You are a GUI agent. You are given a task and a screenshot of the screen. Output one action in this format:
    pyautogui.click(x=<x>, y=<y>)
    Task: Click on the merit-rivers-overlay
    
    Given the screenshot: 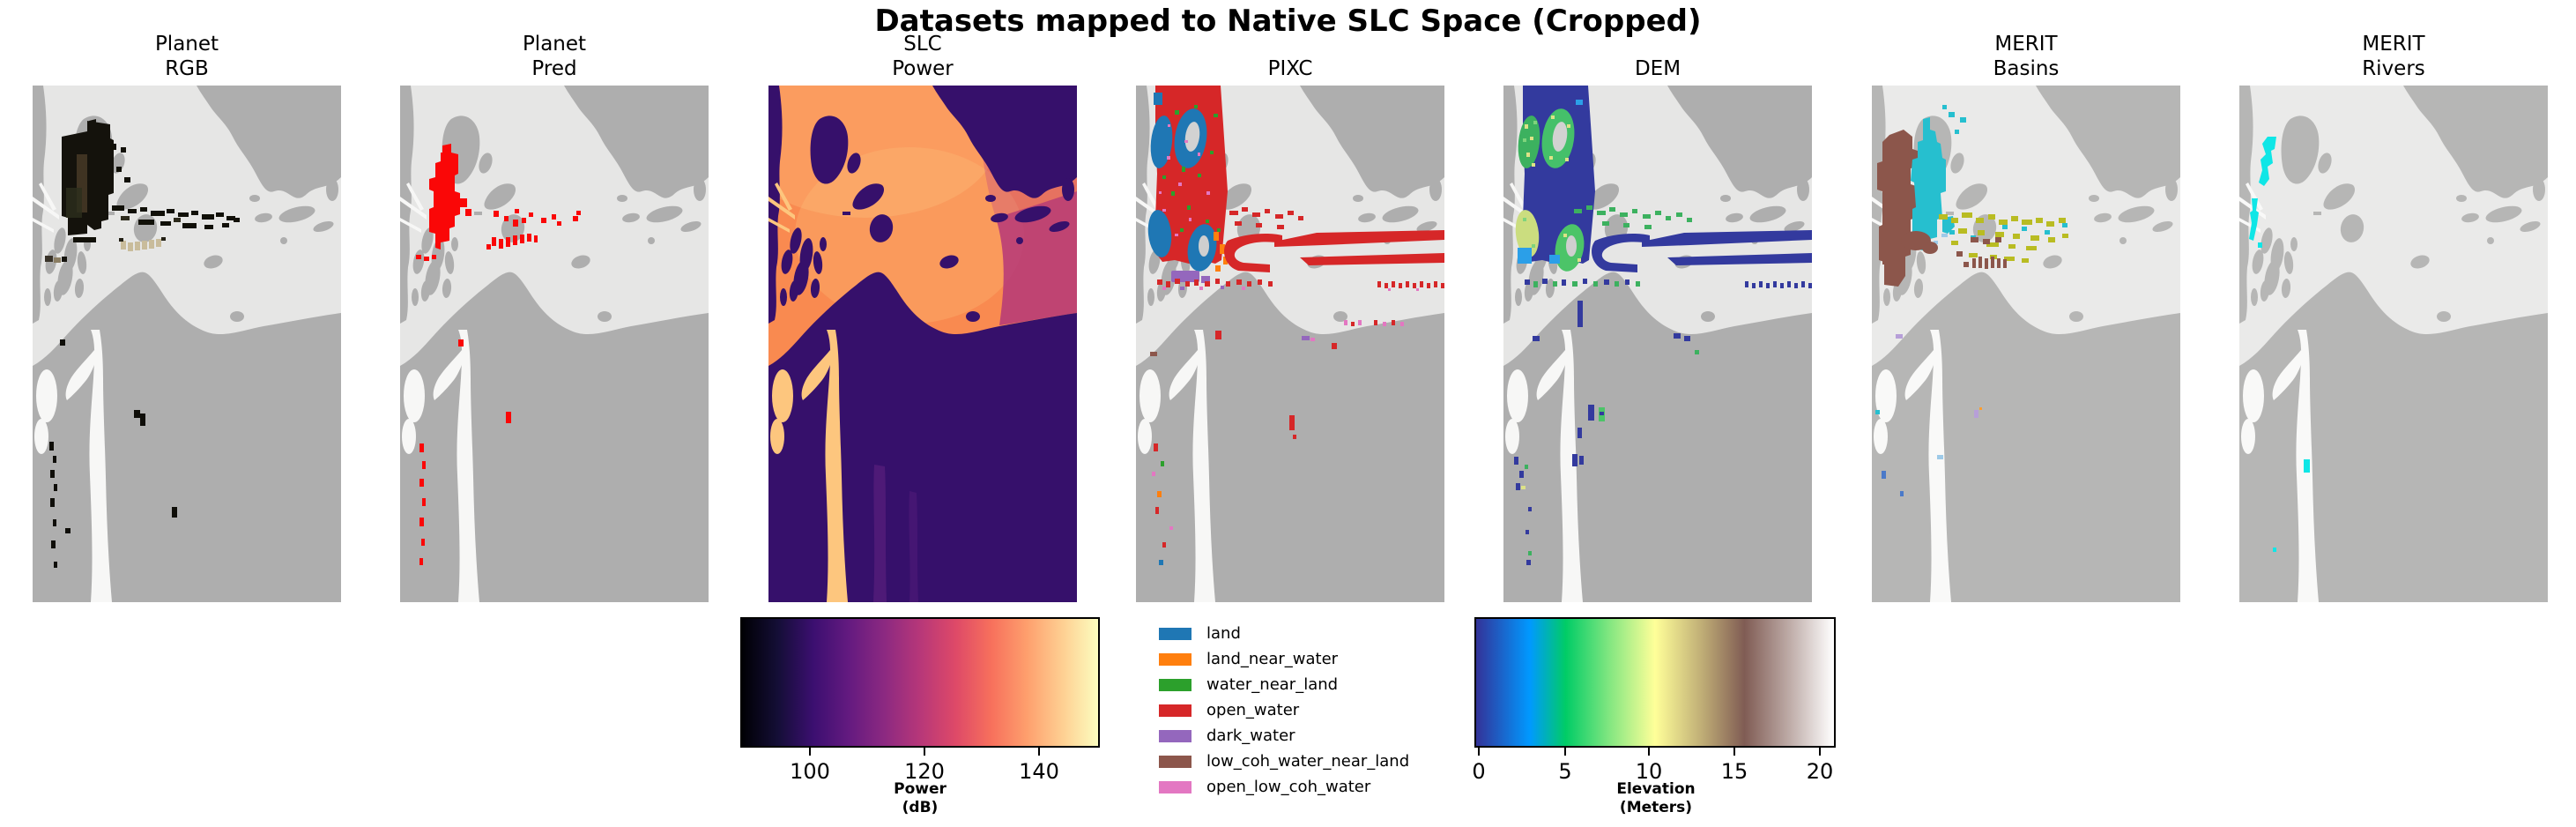 What is the action you would take?
    pyautogui.click(x=2279, y=344)
    